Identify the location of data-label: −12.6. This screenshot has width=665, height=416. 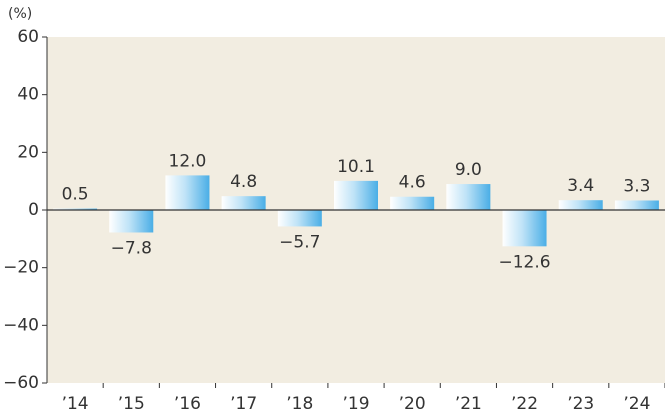
(524, 262).